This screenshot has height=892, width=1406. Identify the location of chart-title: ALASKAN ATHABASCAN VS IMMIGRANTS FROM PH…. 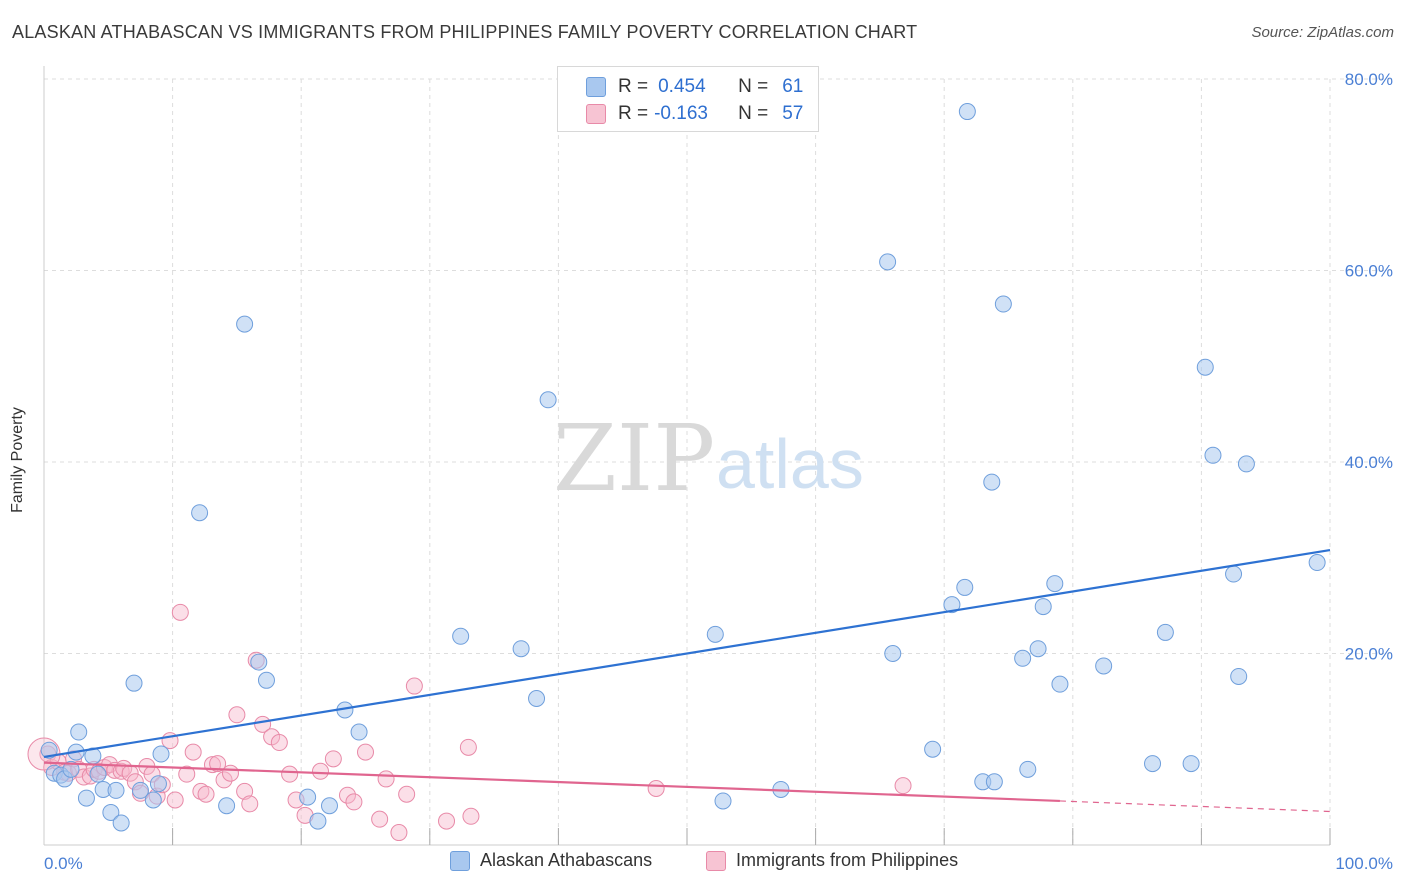
(465, 32).